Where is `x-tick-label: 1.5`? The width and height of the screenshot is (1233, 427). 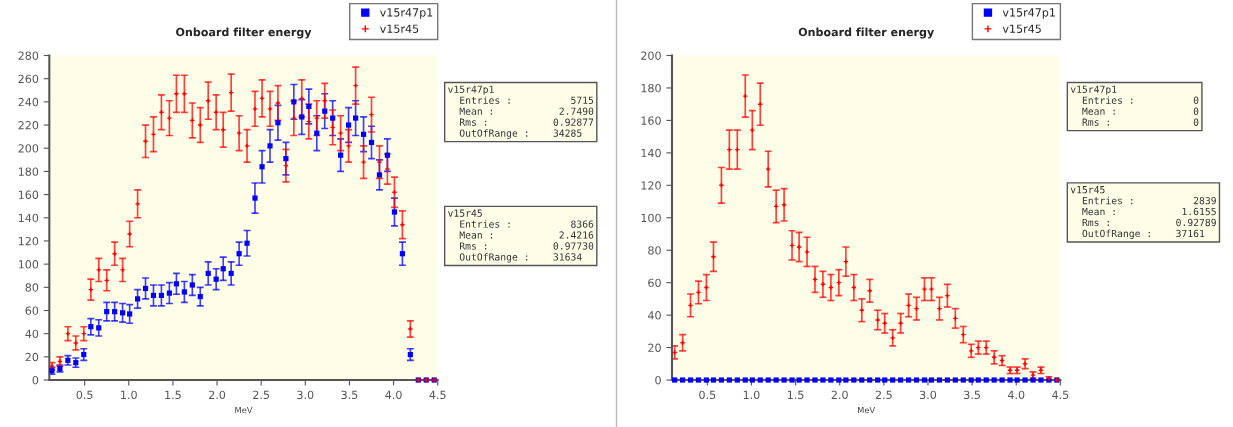
x-tick-label: 1.5 is located at coordinates (795, 395).